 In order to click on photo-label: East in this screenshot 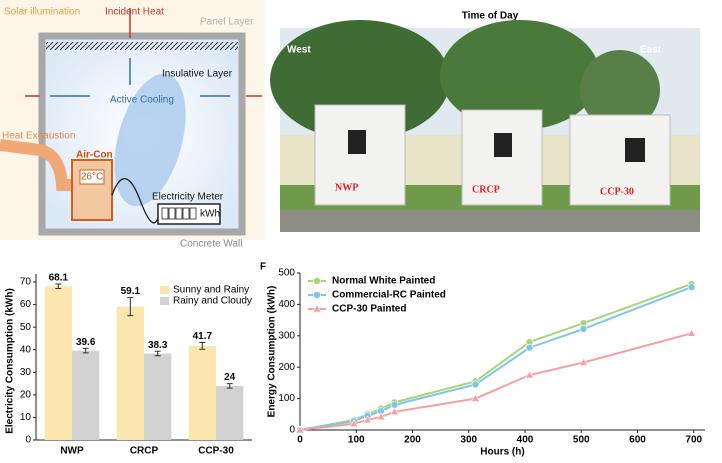, I will do `click(651, 50)`.